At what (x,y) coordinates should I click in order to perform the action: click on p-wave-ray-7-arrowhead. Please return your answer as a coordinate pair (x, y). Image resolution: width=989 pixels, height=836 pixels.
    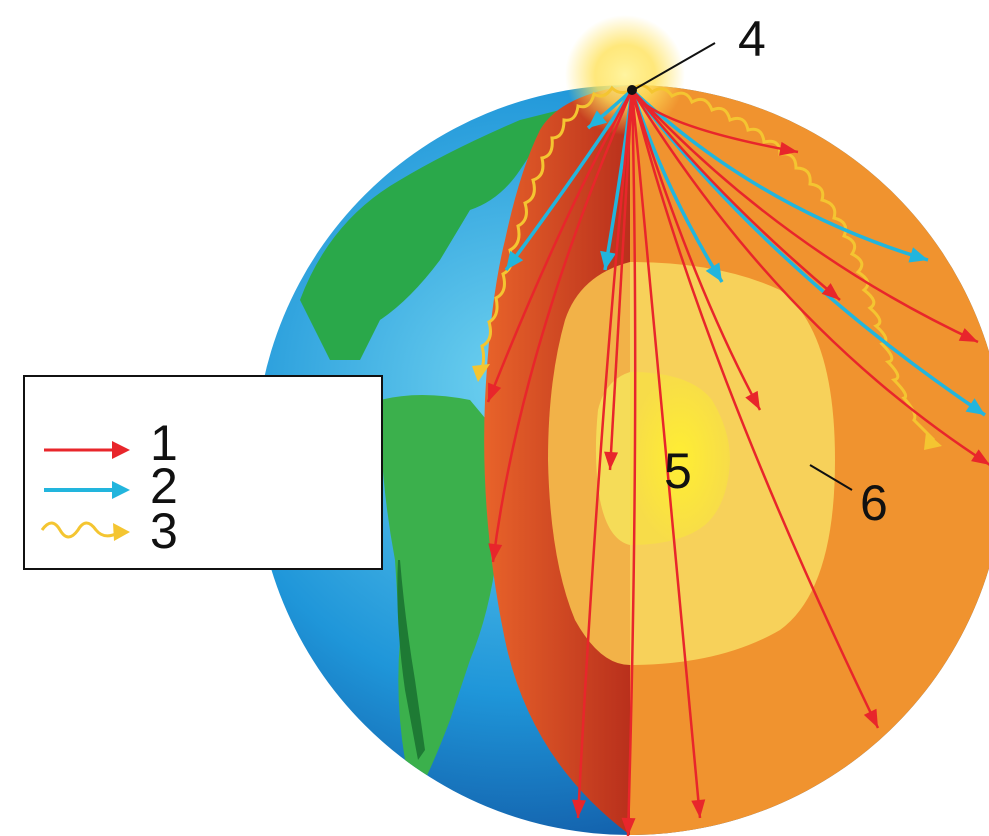
    Looking at the image, I should click on (870, 718).